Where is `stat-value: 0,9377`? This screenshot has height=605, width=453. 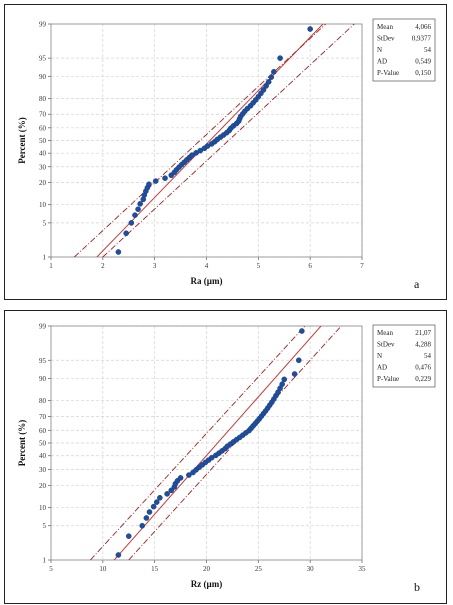
stat-value: 0,9377 is located at coordinates (422, 39).